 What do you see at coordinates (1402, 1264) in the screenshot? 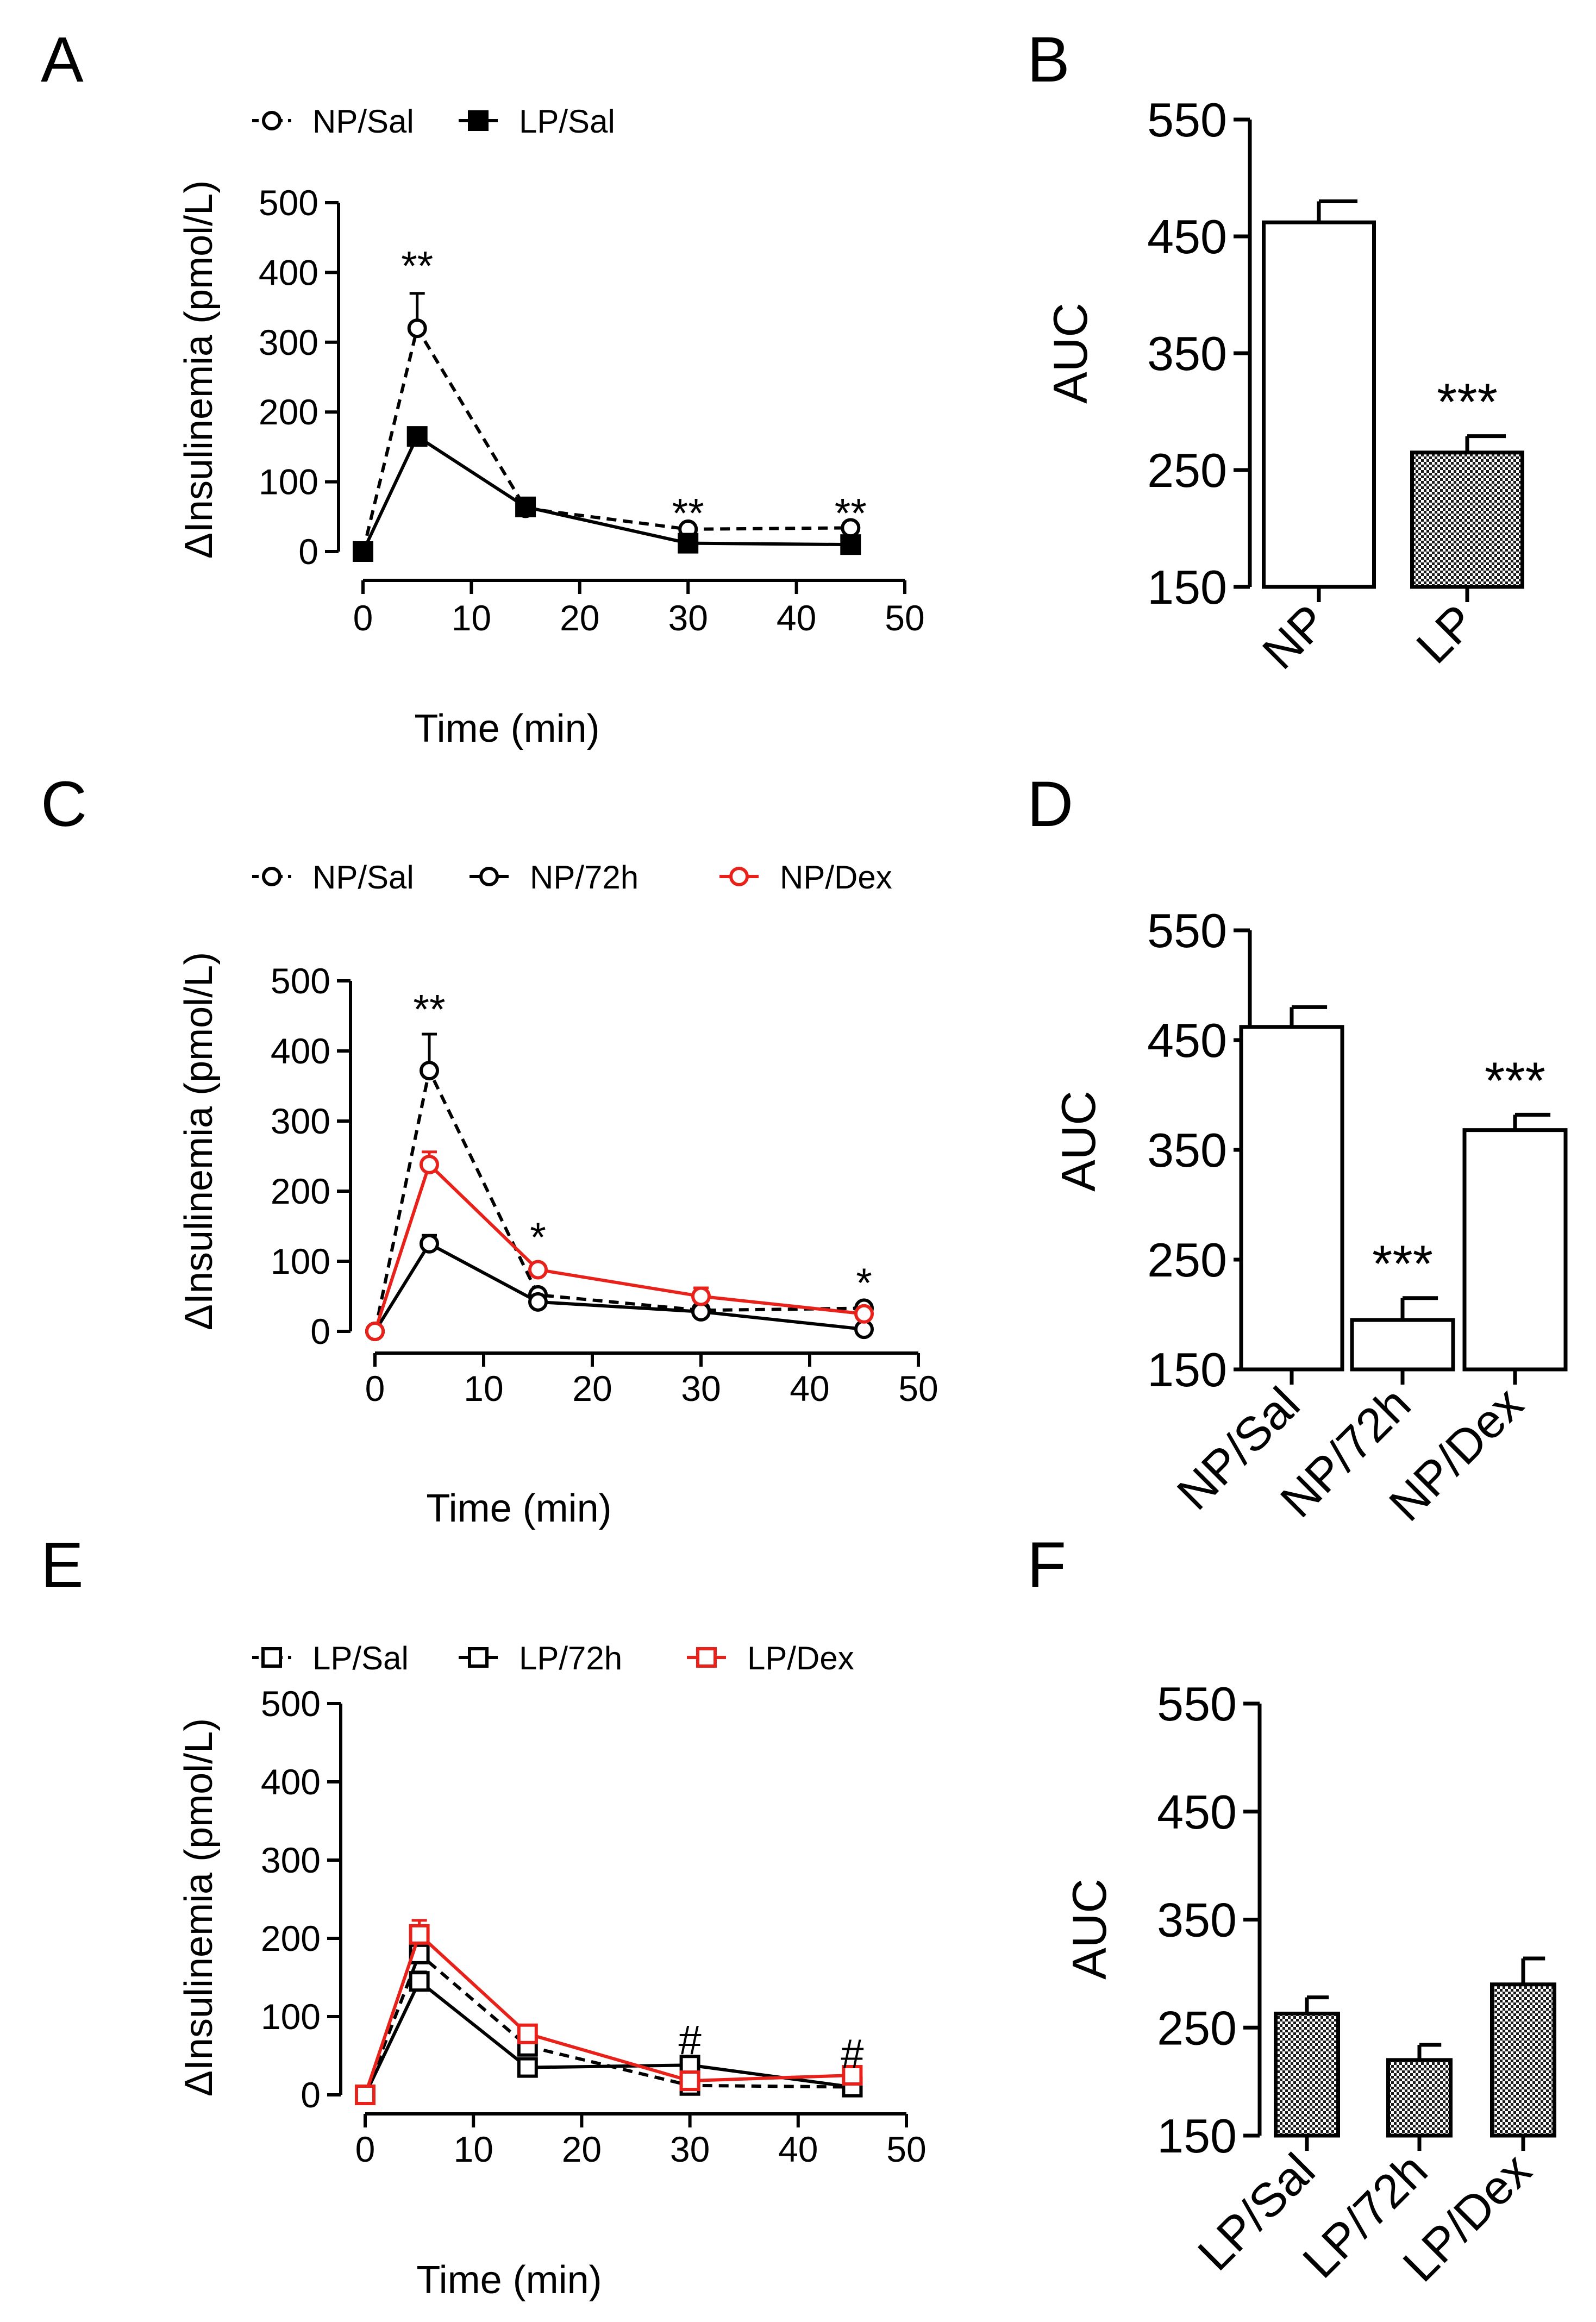
I see `significance-mark: ***` at bounding box center [1402, 1264].